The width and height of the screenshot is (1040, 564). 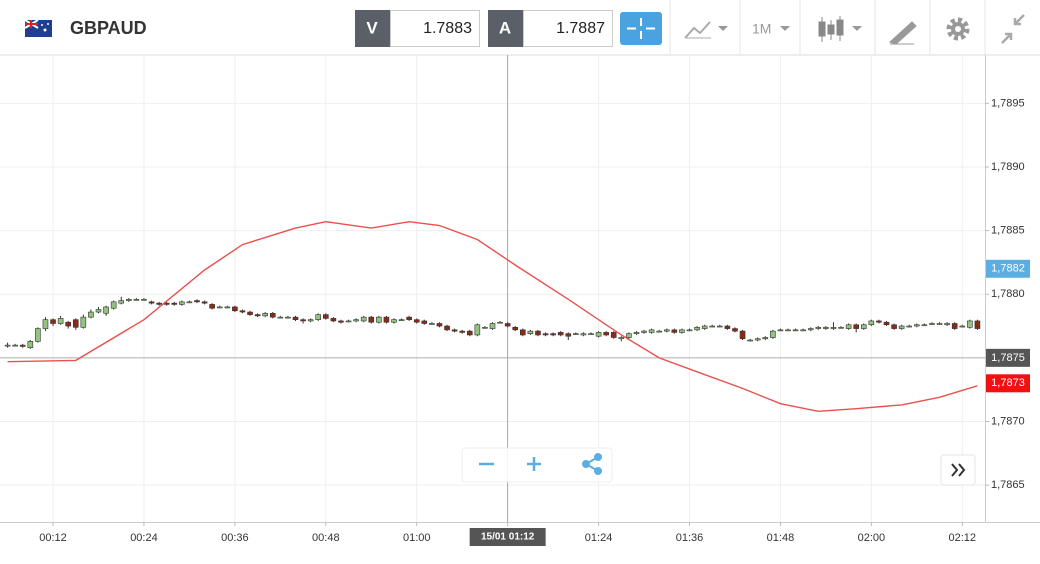 What do you see at coordinates (38, 28) in the screenshot?
I see `flag-icon` at bounding box center [38, 28].